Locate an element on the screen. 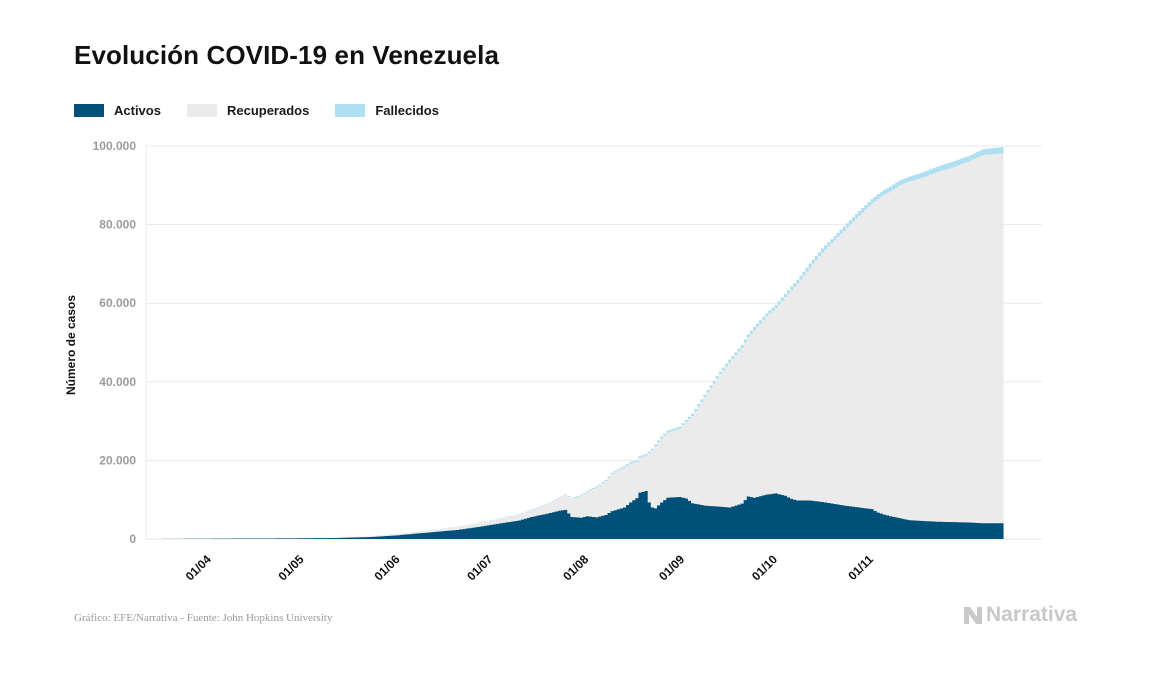  legend-swatch-activos is located at coordinates (89, 110).